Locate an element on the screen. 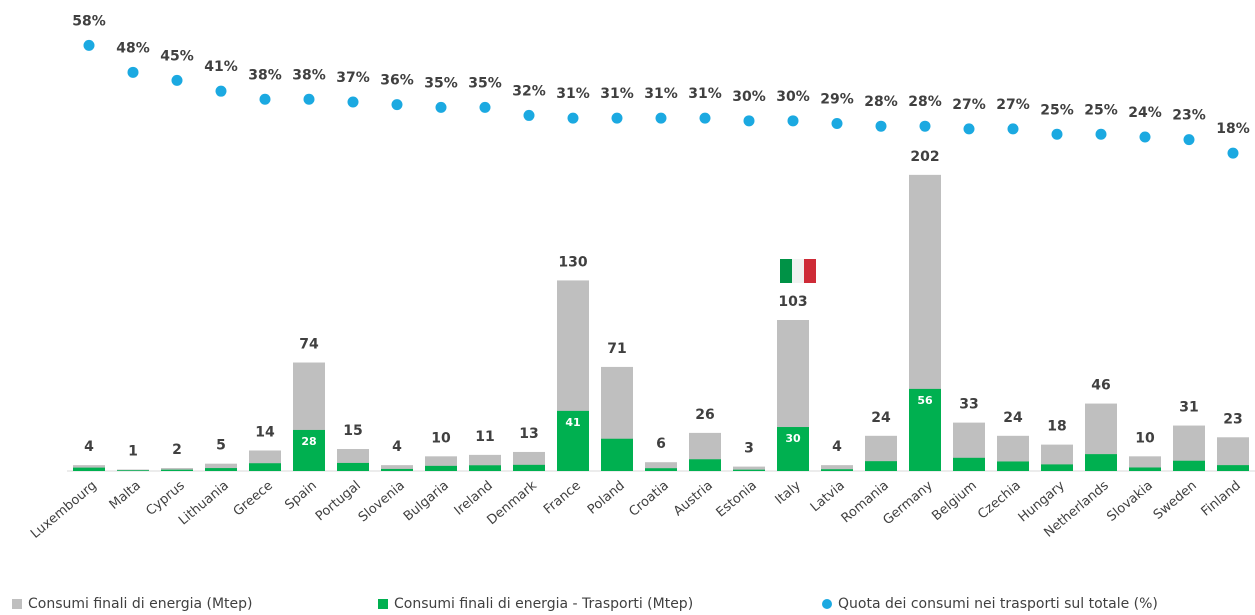  x-tick-label: Slovakia is located at coordinates (1129, 501).